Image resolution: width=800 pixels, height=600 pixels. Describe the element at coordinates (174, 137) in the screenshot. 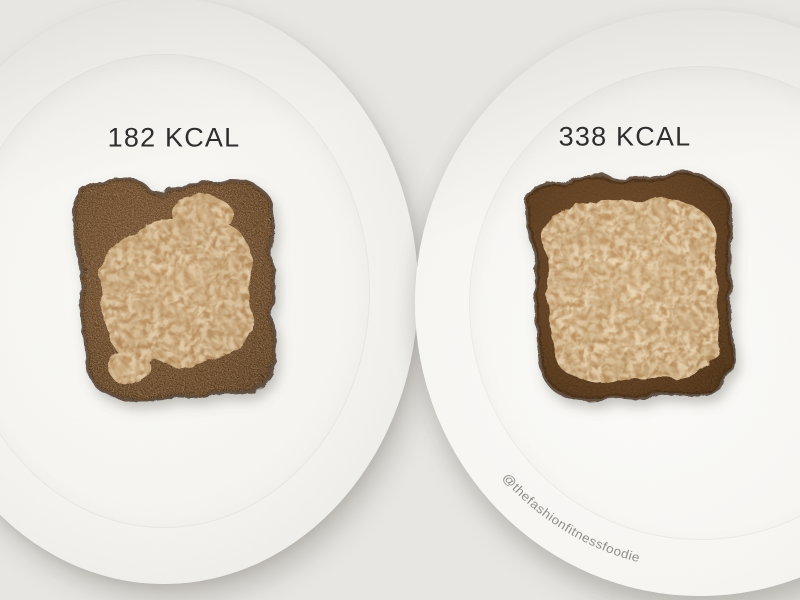

I see `left-kcal-label: 182 KCAL` at that location.